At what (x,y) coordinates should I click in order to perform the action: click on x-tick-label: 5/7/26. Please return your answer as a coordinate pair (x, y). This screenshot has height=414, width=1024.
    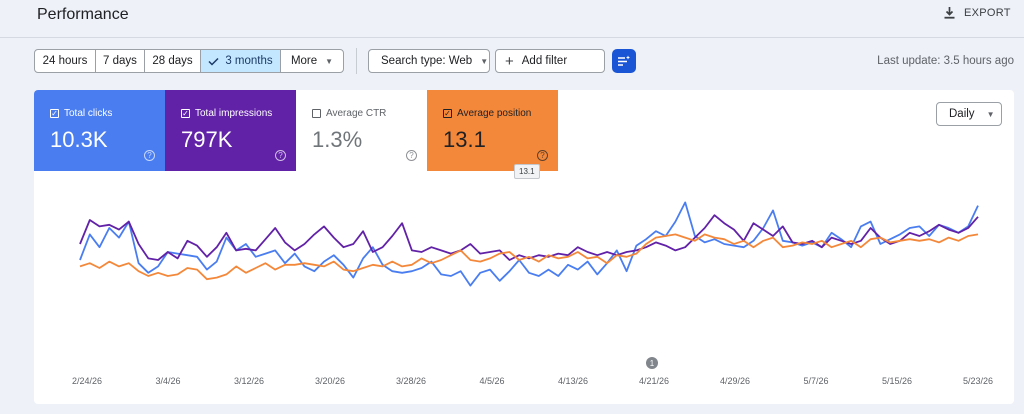
    Looking at the image, I should click on (815, 381).